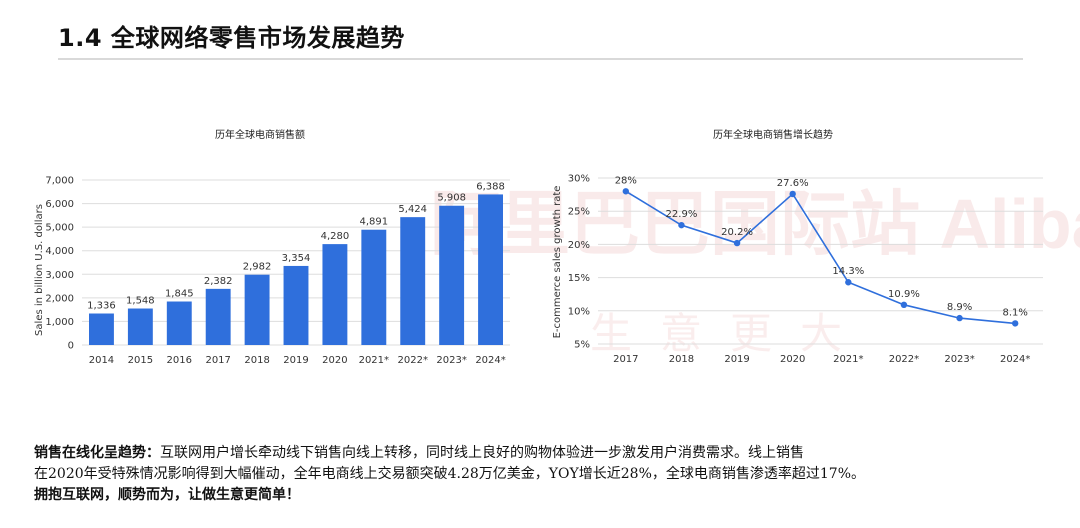 The width and height of the screenshot is (1080, 528). Describe the element at coordinates (736, 359) in the screenshot. I see `growth-x-tick: 2019` at that location.